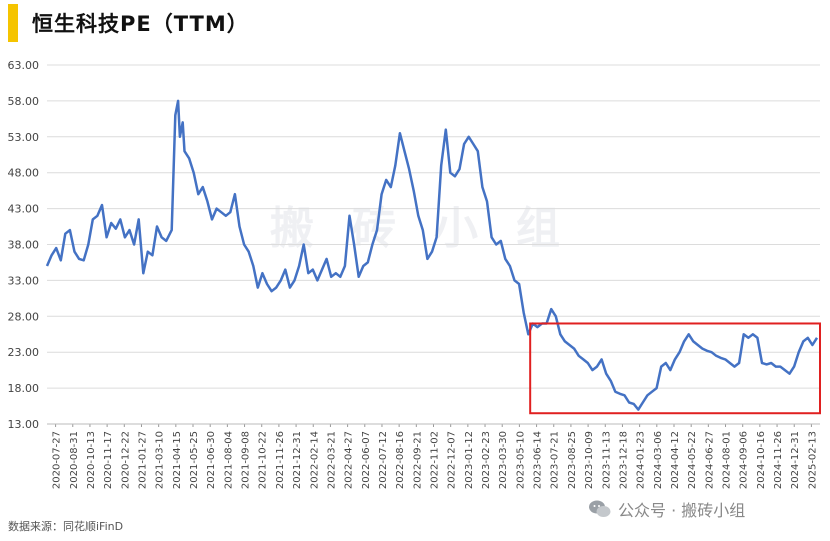 This screenshot has height=541, width=830. What do you see at coordinates (641, 460) in the screenshot?
I see `x-tick-label: 2024-01-23` at bounding box center [641, 460].